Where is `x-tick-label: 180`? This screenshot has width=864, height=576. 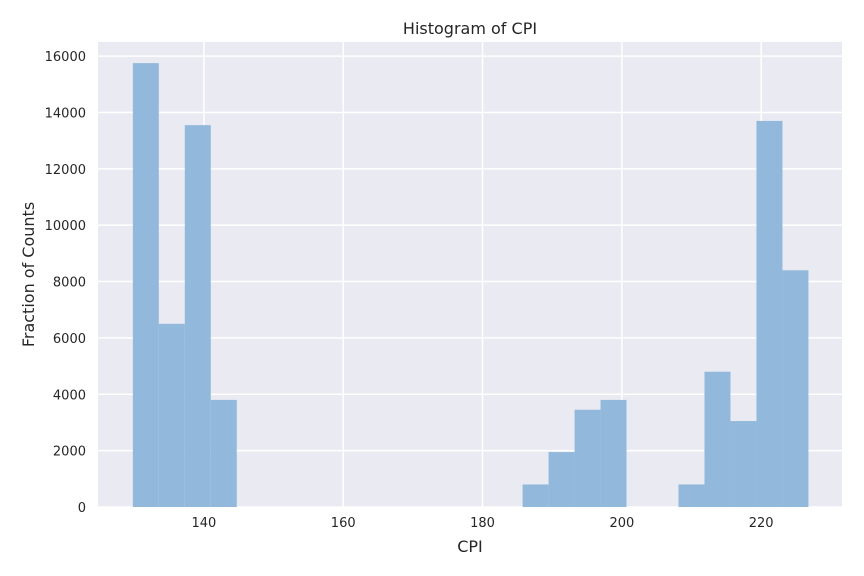 x-tick-label: 180 is located at coordinates (482, 523).